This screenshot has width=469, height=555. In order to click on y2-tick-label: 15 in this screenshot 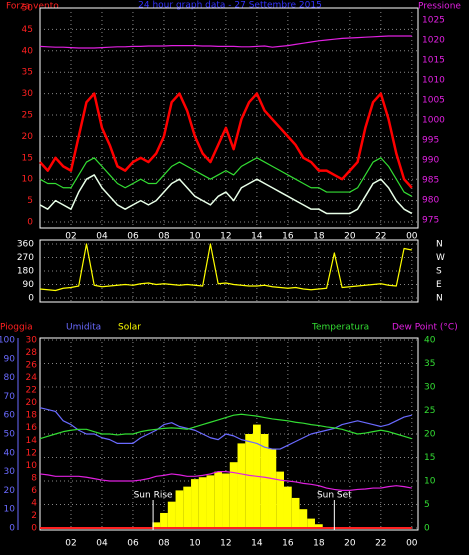, I will do `click(429, 458)`.